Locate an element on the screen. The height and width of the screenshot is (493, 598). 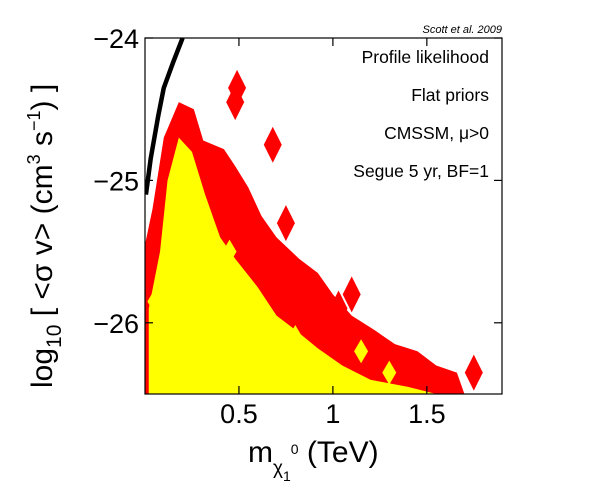
annotation-observation: Segue 5 yr, BF=1 is located at coordinates (421, 171).